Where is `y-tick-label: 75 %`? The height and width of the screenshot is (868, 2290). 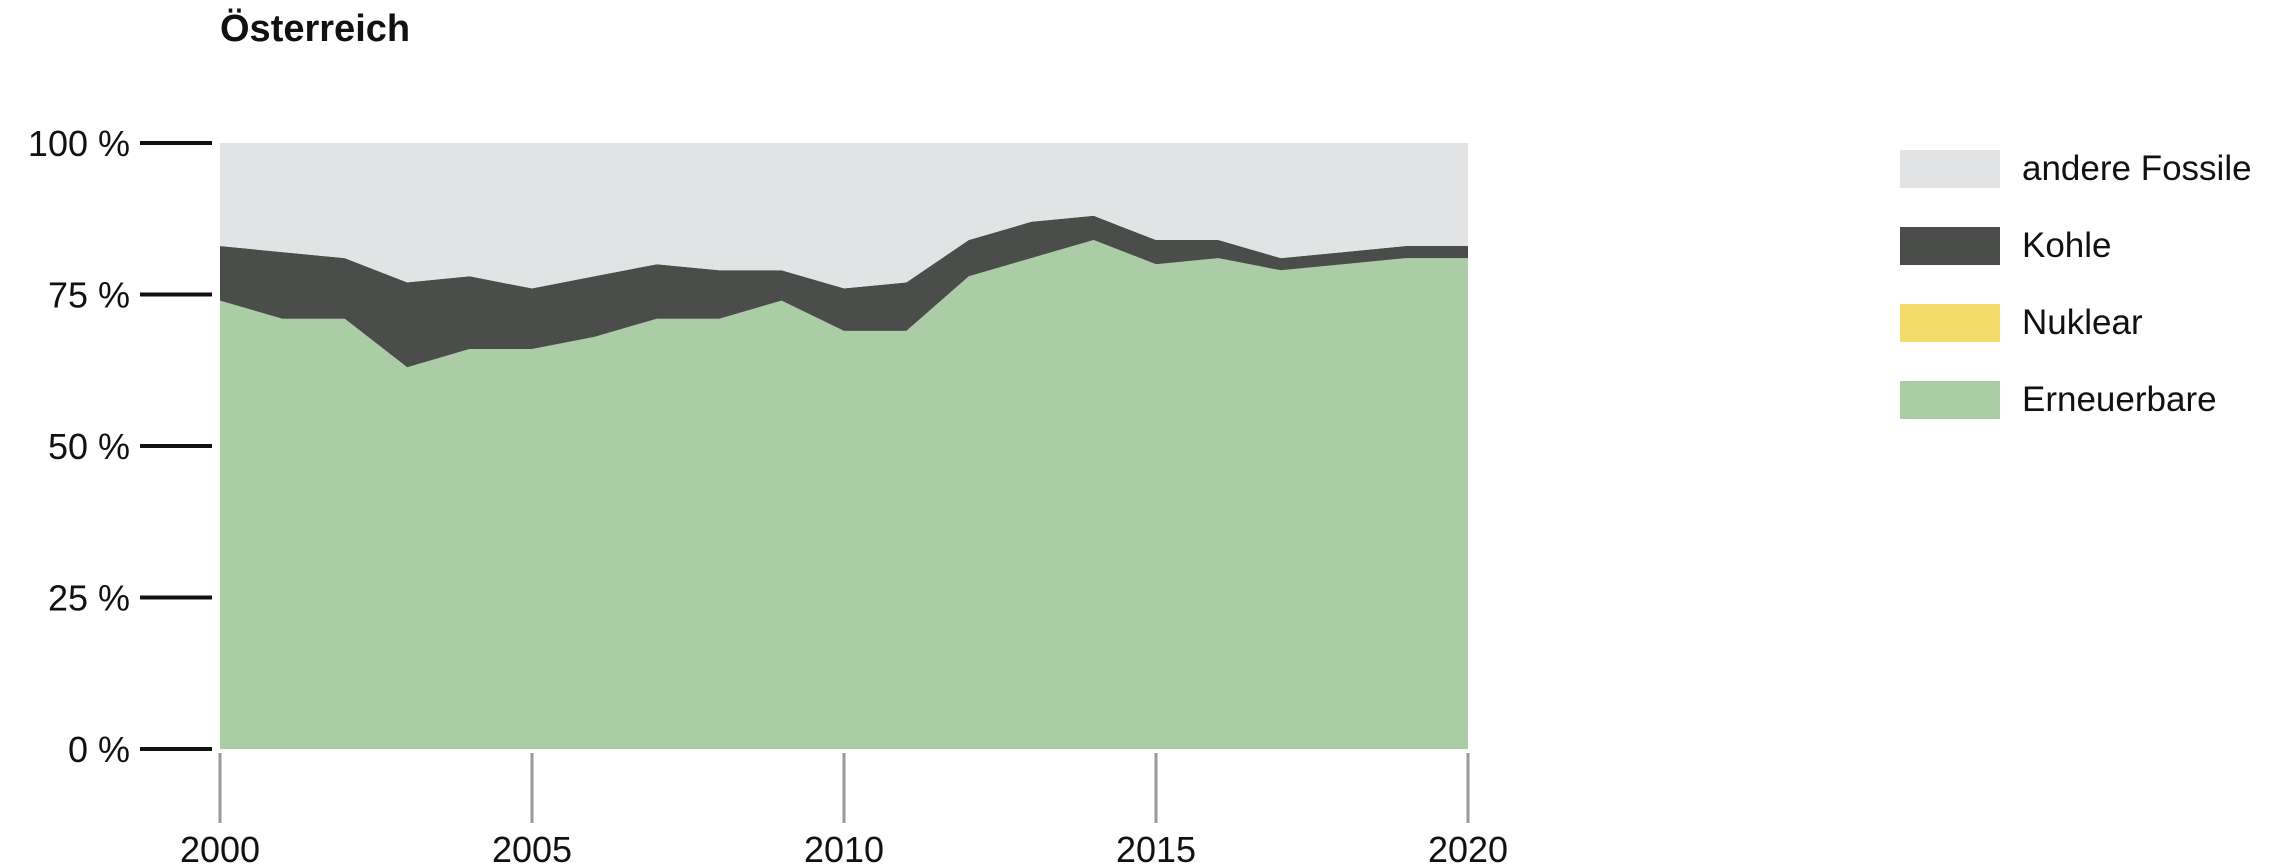 y-tick-label: 75 % is located at coordinates (89, 295).